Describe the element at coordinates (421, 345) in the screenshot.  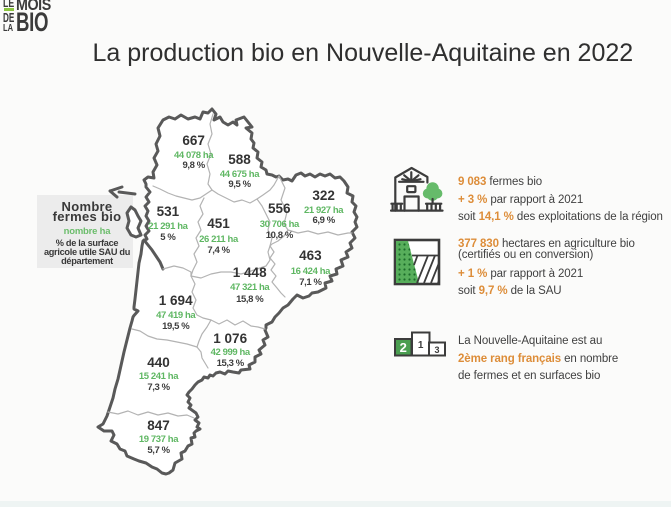
I see `svg-text: 1` at that location.